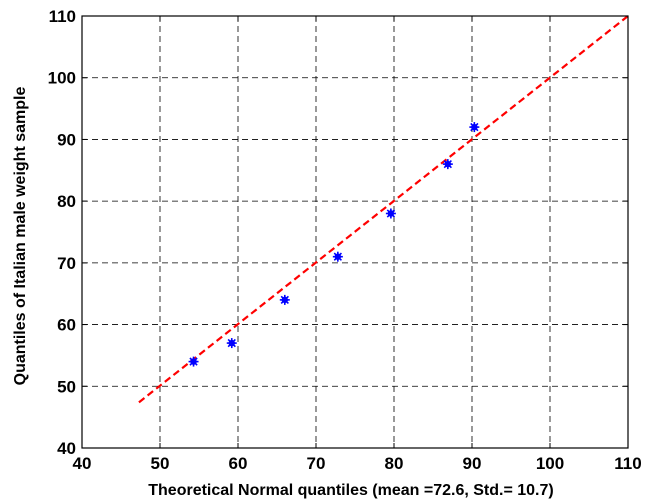  Describe the element at coordinates (394, 463) in the screenshot. I see `x-tick-label: 80` at that location.